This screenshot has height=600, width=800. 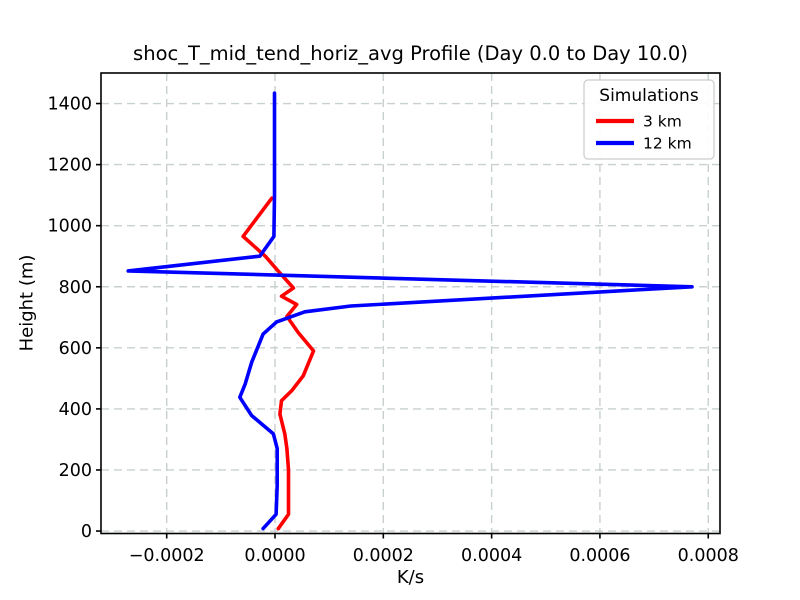 What do you see at coordinates (86, 532) in the screenshot?
I see `y-tick-label: 0` at bounding box center [86, 532].